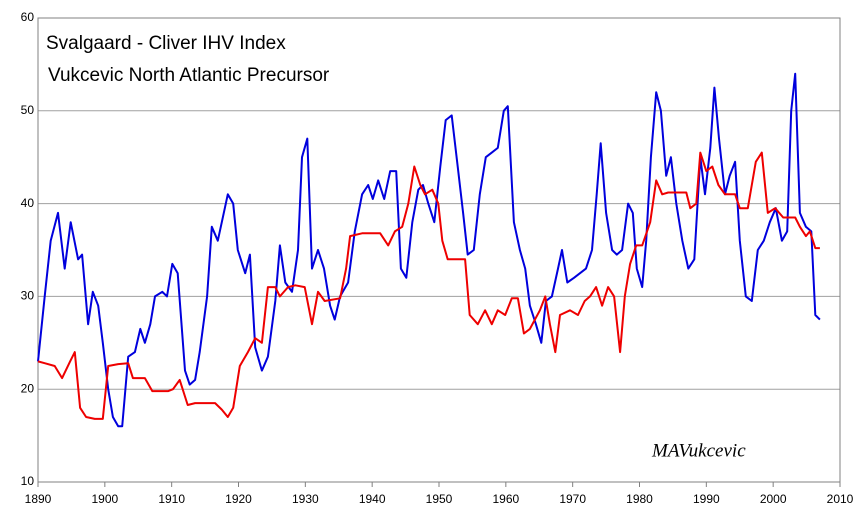 This screenshot has width=863, height=525. Describe the element at coordinates (166, 43) in the screenshot. I see `legend-entry: Svalgaard - Cliver IHV Index` at that location.